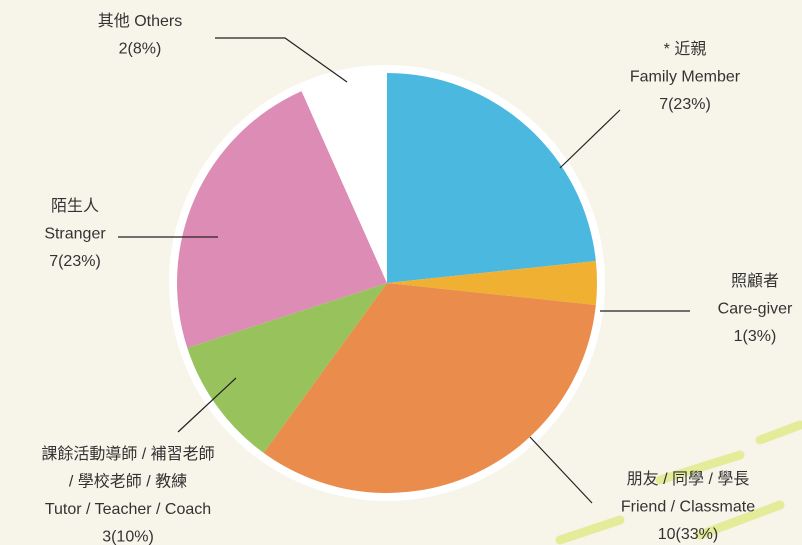  What do you see at coordinates (685, 49) in the screenshot?
I see `slice-label: * 近親` at bounding box center [685, 49].